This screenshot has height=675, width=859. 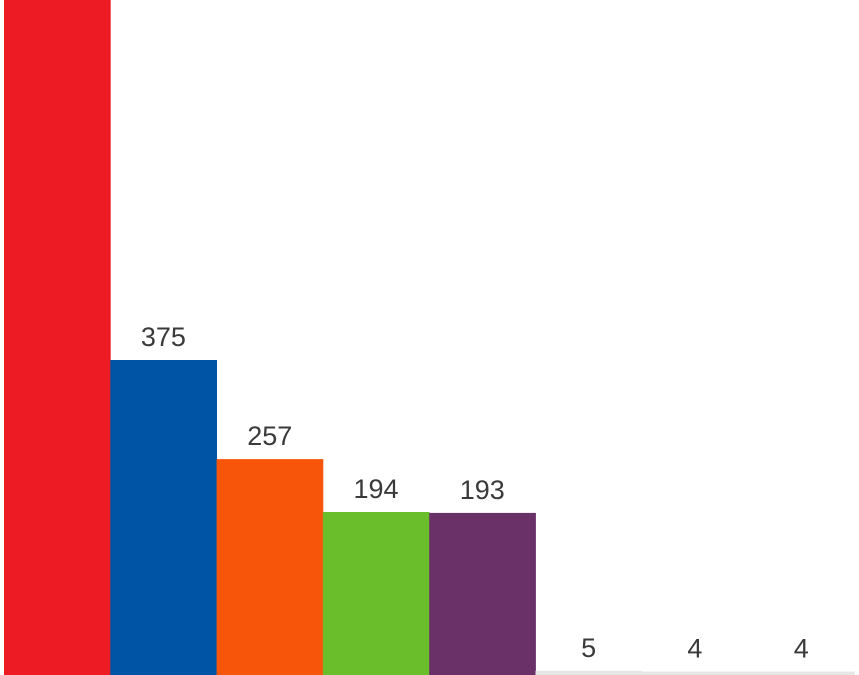 What do you see at coordinates (375, 489) in the screenshot?
I see `bar-value-label-3: 194` at bounding box center [375, 489].